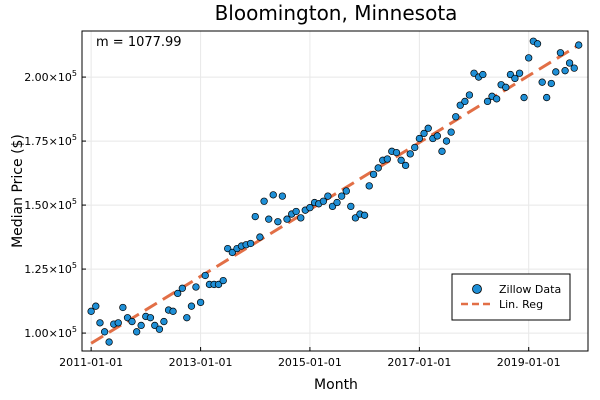  What do you see at coordinates (50, 268) in the screenshot?
I see `y-tick-label: 1.25×105` at bounding box center [50, 268].